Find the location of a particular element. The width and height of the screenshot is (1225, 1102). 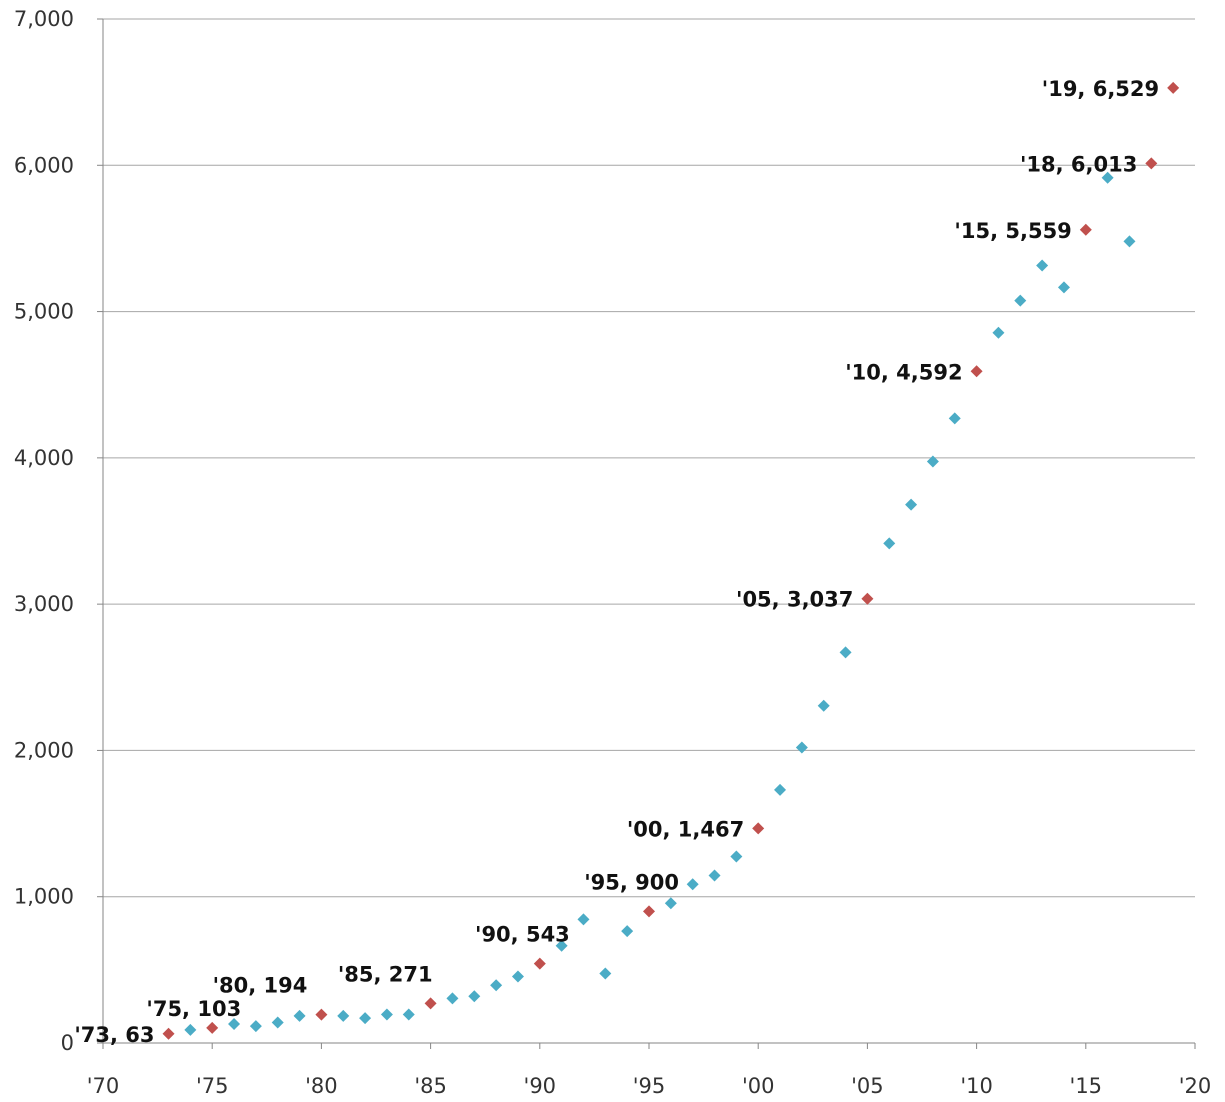

x-tick-label: '10 is located at coordinates (976, 1086).